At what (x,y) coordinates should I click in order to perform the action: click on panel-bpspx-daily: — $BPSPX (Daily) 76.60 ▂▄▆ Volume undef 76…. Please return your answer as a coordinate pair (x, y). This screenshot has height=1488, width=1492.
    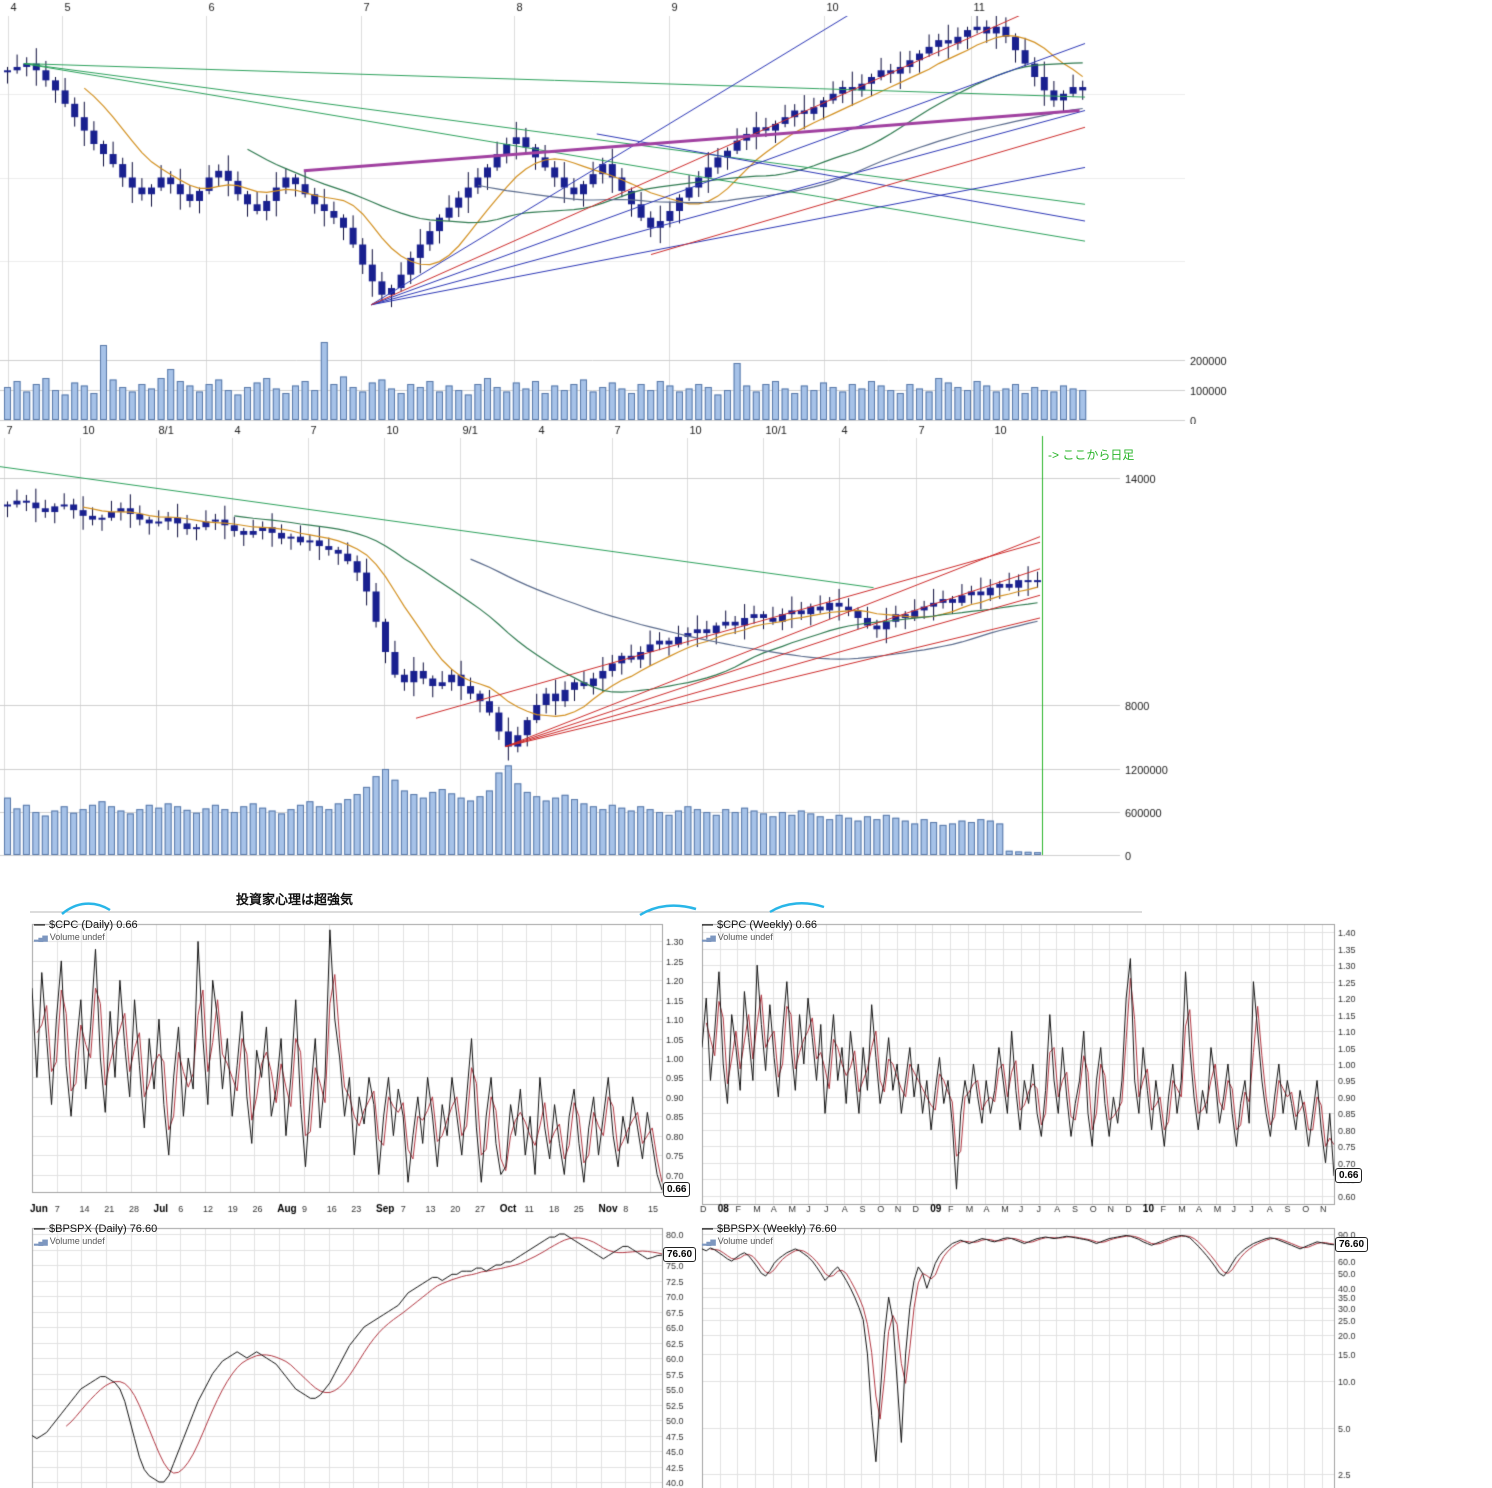
    Looking at the image, I should click on (364, 1354).